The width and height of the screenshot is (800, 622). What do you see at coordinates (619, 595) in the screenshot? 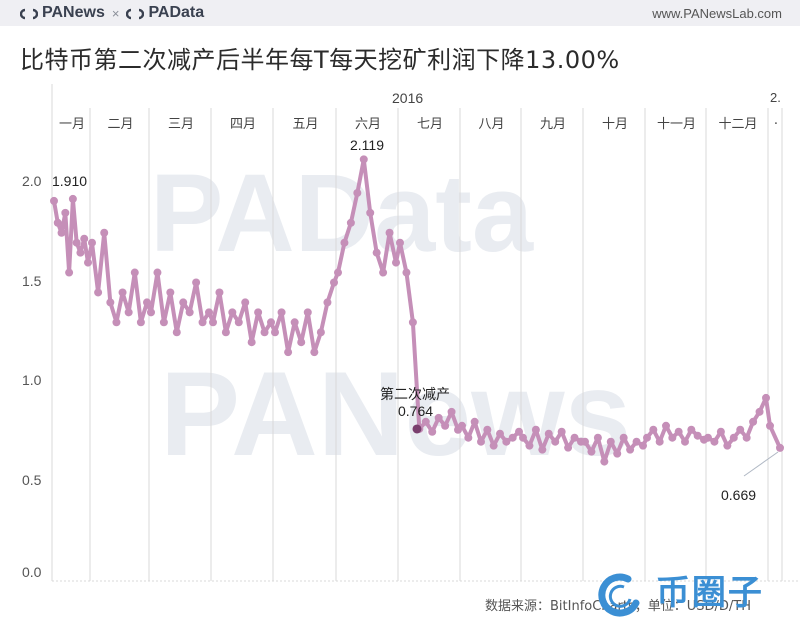
I see `overlay-logo-icon` at bounding box center [619, 595].